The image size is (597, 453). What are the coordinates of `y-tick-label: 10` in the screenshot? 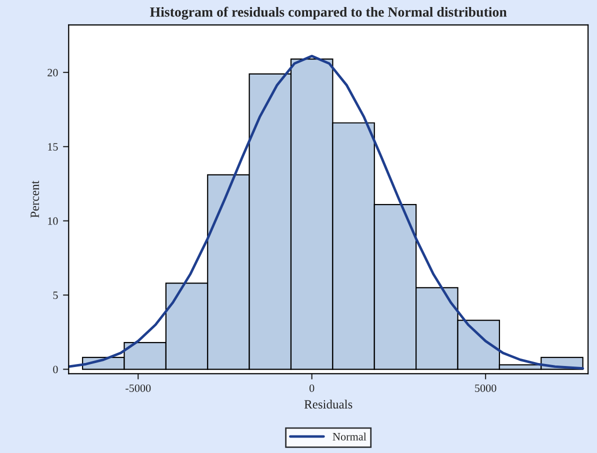 It's located at (53, 221).